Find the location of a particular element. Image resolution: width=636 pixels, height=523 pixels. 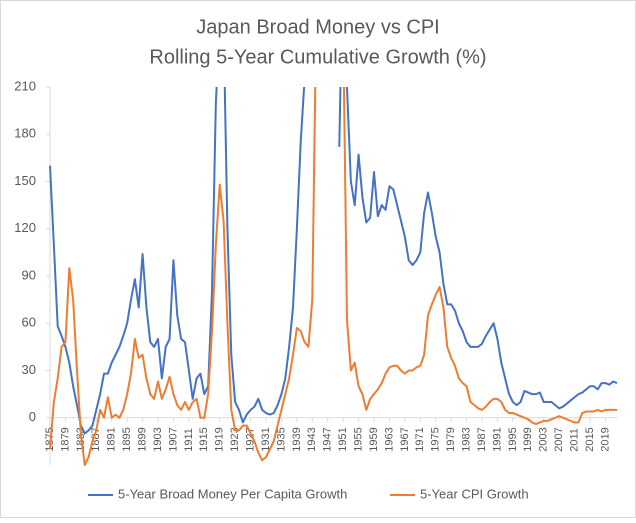

x-tick-label: 1979 is located at coordinates (451, 439).